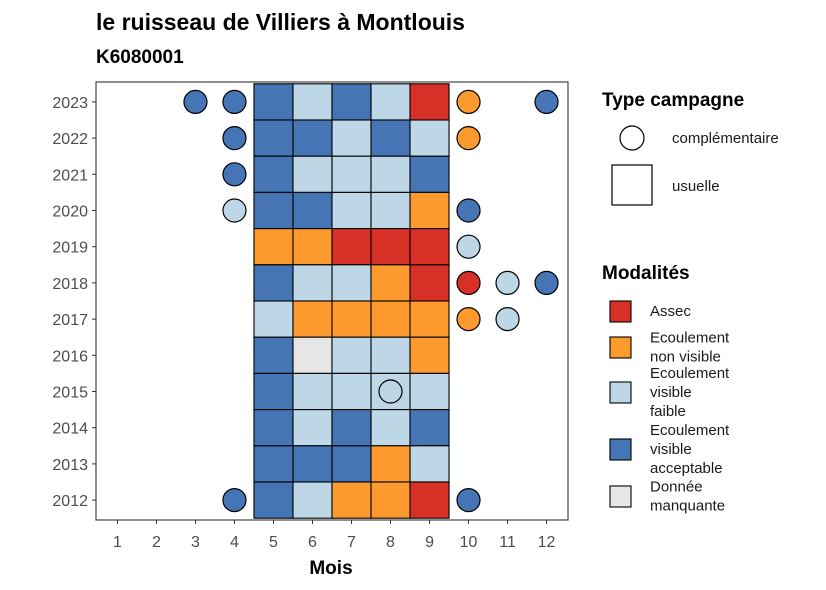 Image resolution: width=826 pixels, height=590 pixels. I want to click on legend-label-ecoulement-visible-faible-line-2: visible, so click(671, 392).